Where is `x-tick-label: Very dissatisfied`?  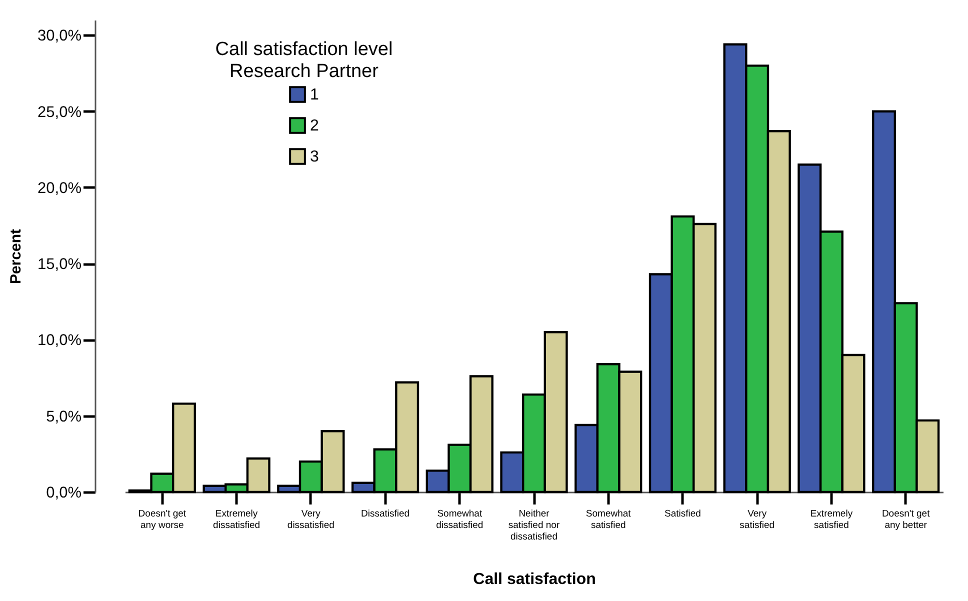 x-tick-label: Very dissatisfied is located at coordinates (310, 519).